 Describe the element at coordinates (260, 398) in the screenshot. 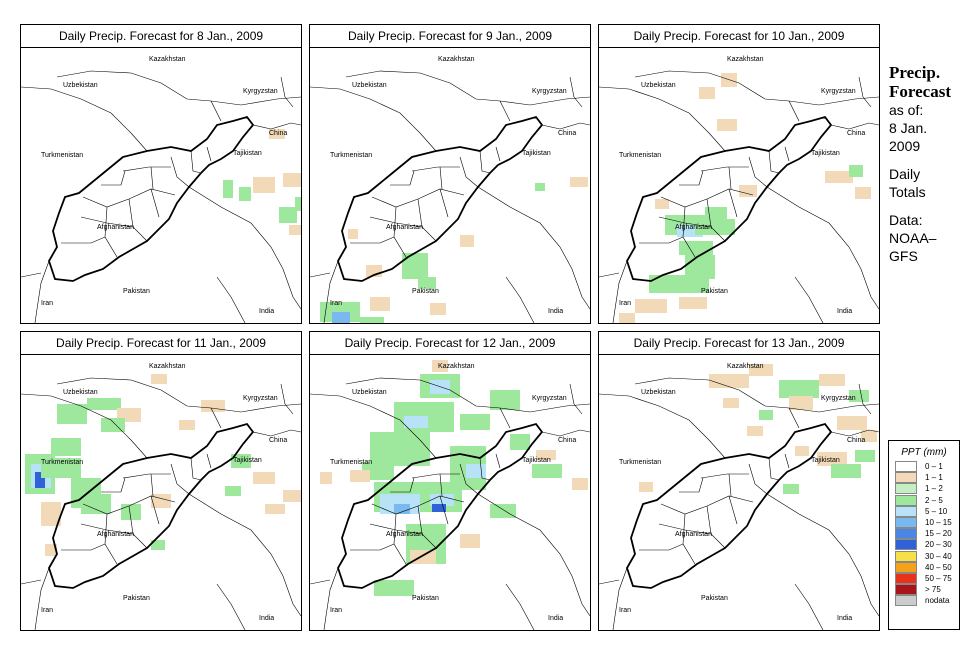

I see `label-kyrgyzstan: Kyrgyzstan` at that location.